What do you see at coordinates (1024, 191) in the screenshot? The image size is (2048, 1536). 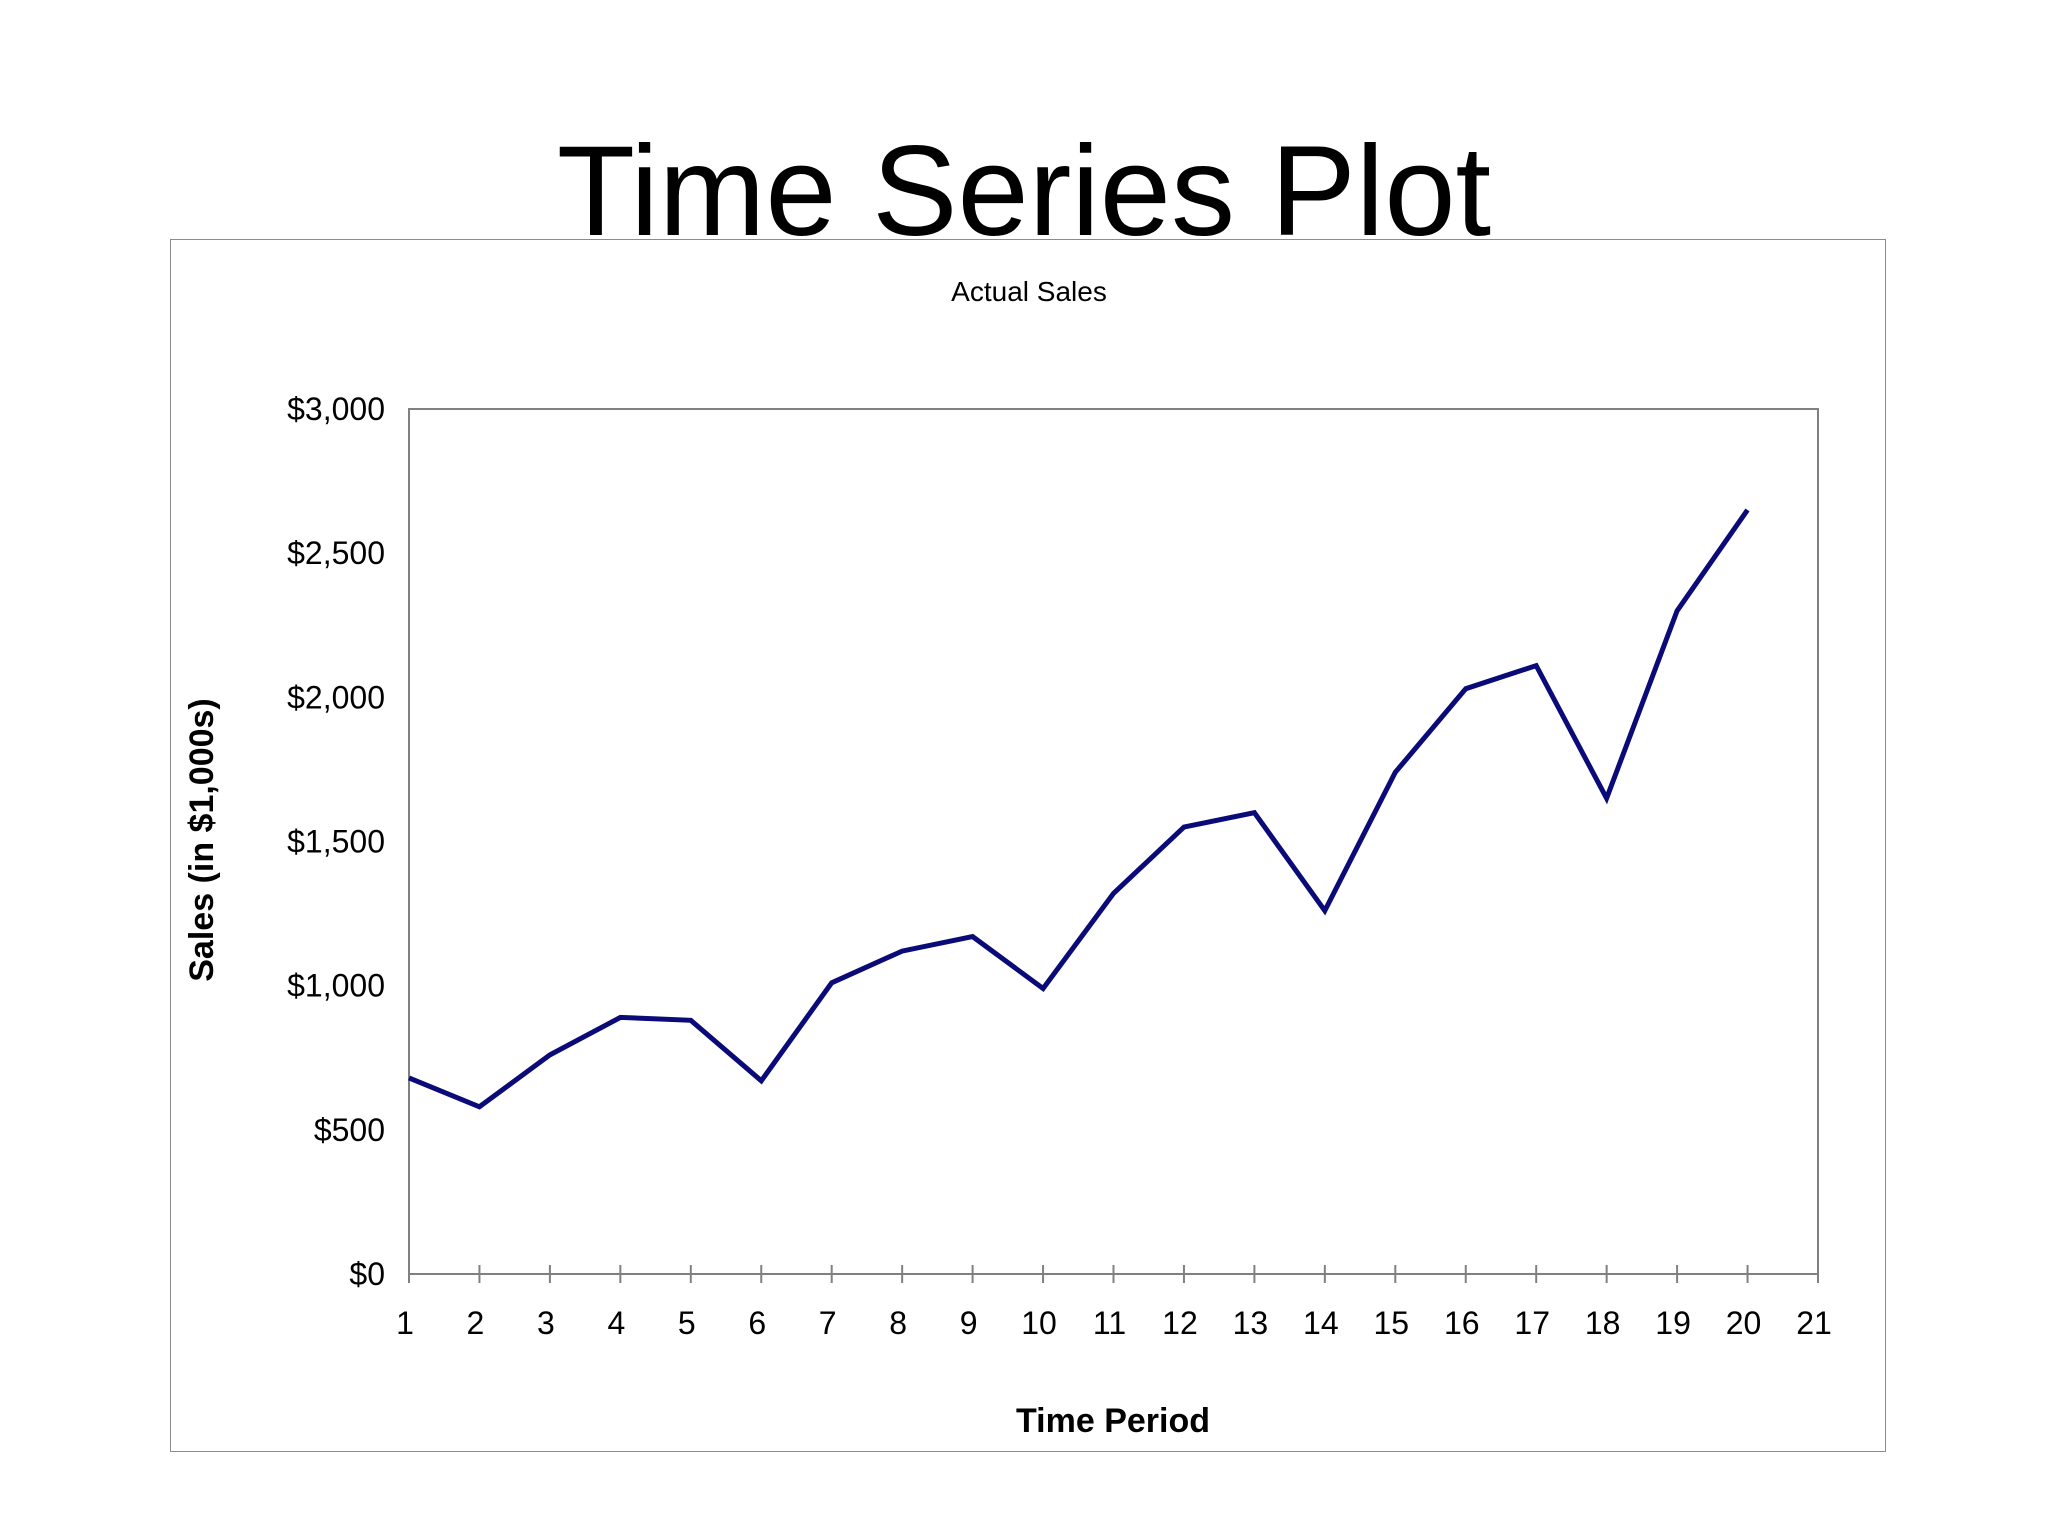 I see `slide-title: Time Series Plot` at bounding box center [1024, 191].